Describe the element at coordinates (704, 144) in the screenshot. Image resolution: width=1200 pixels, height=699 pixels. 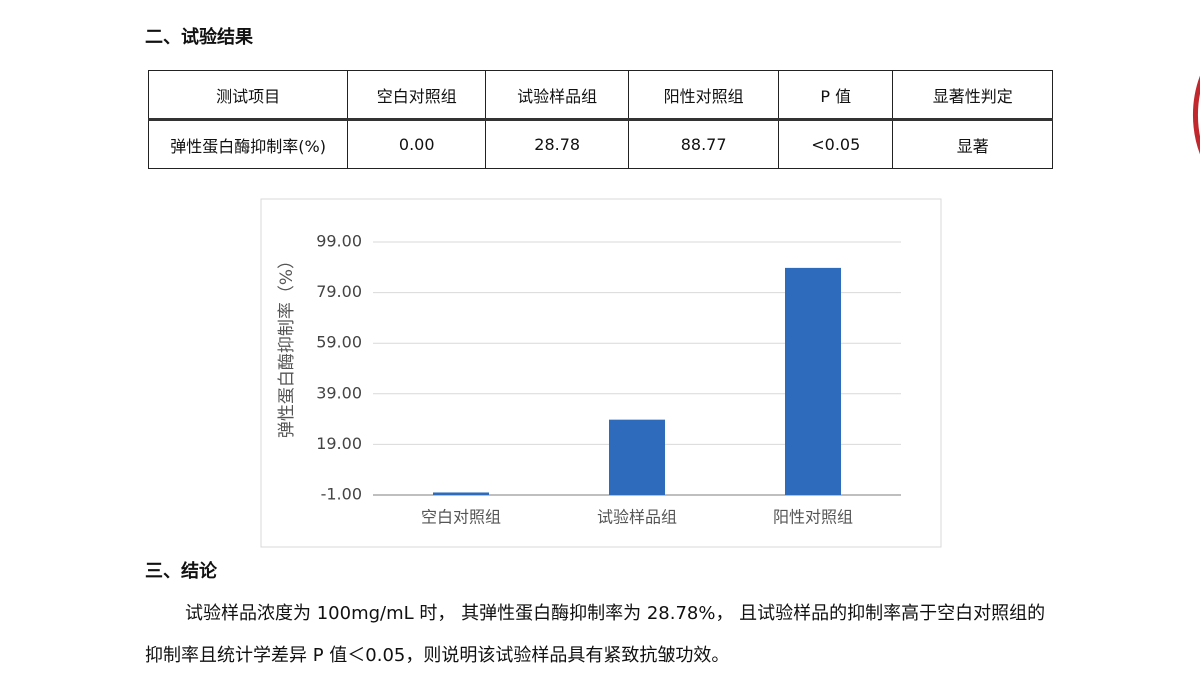
I see `table-cell: 88.77` at that location.